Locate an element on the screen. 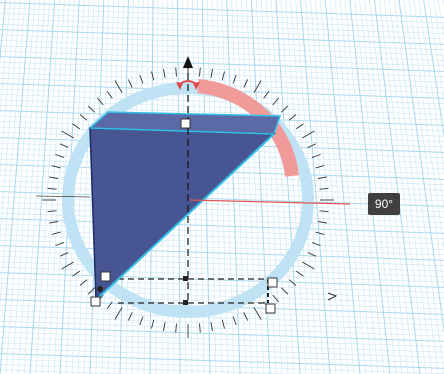 The width and height of the screenshot is (444, 374). active-rotation-arc is located at coordinates (248, 128).